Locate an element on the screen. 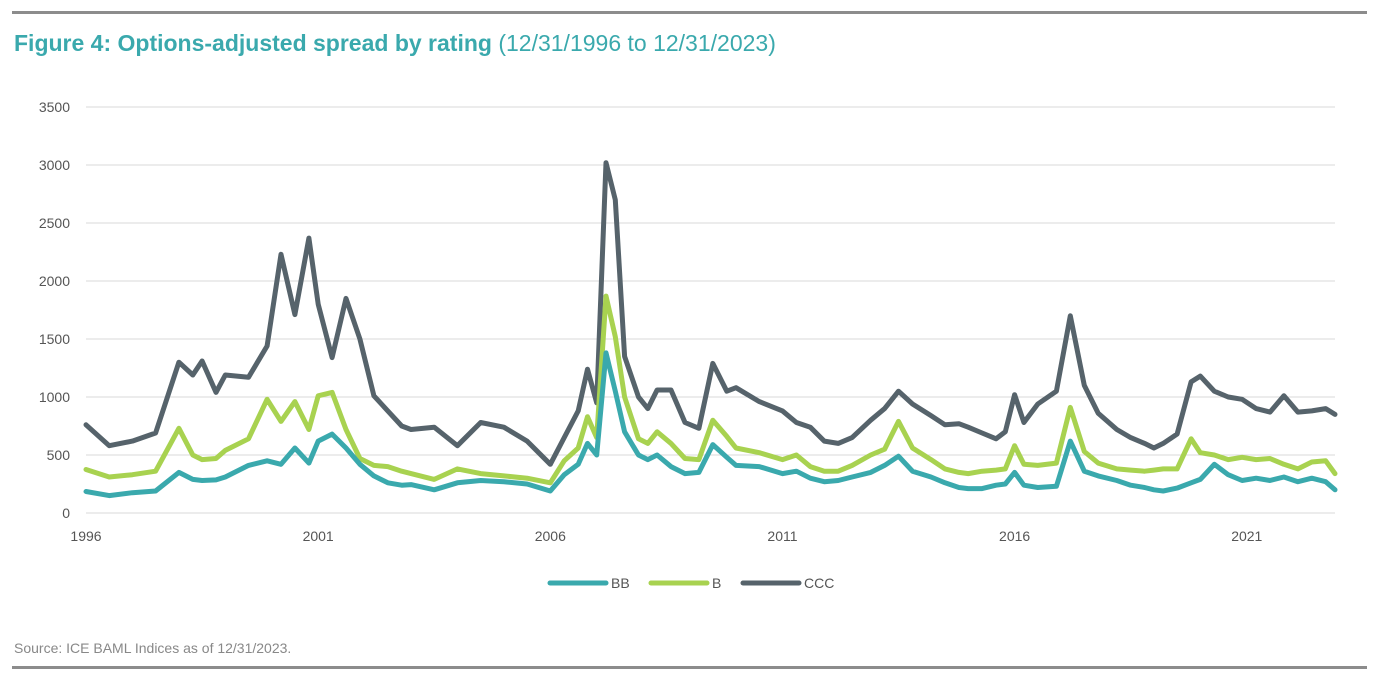  top-rule is located at coordinates (689, 12).